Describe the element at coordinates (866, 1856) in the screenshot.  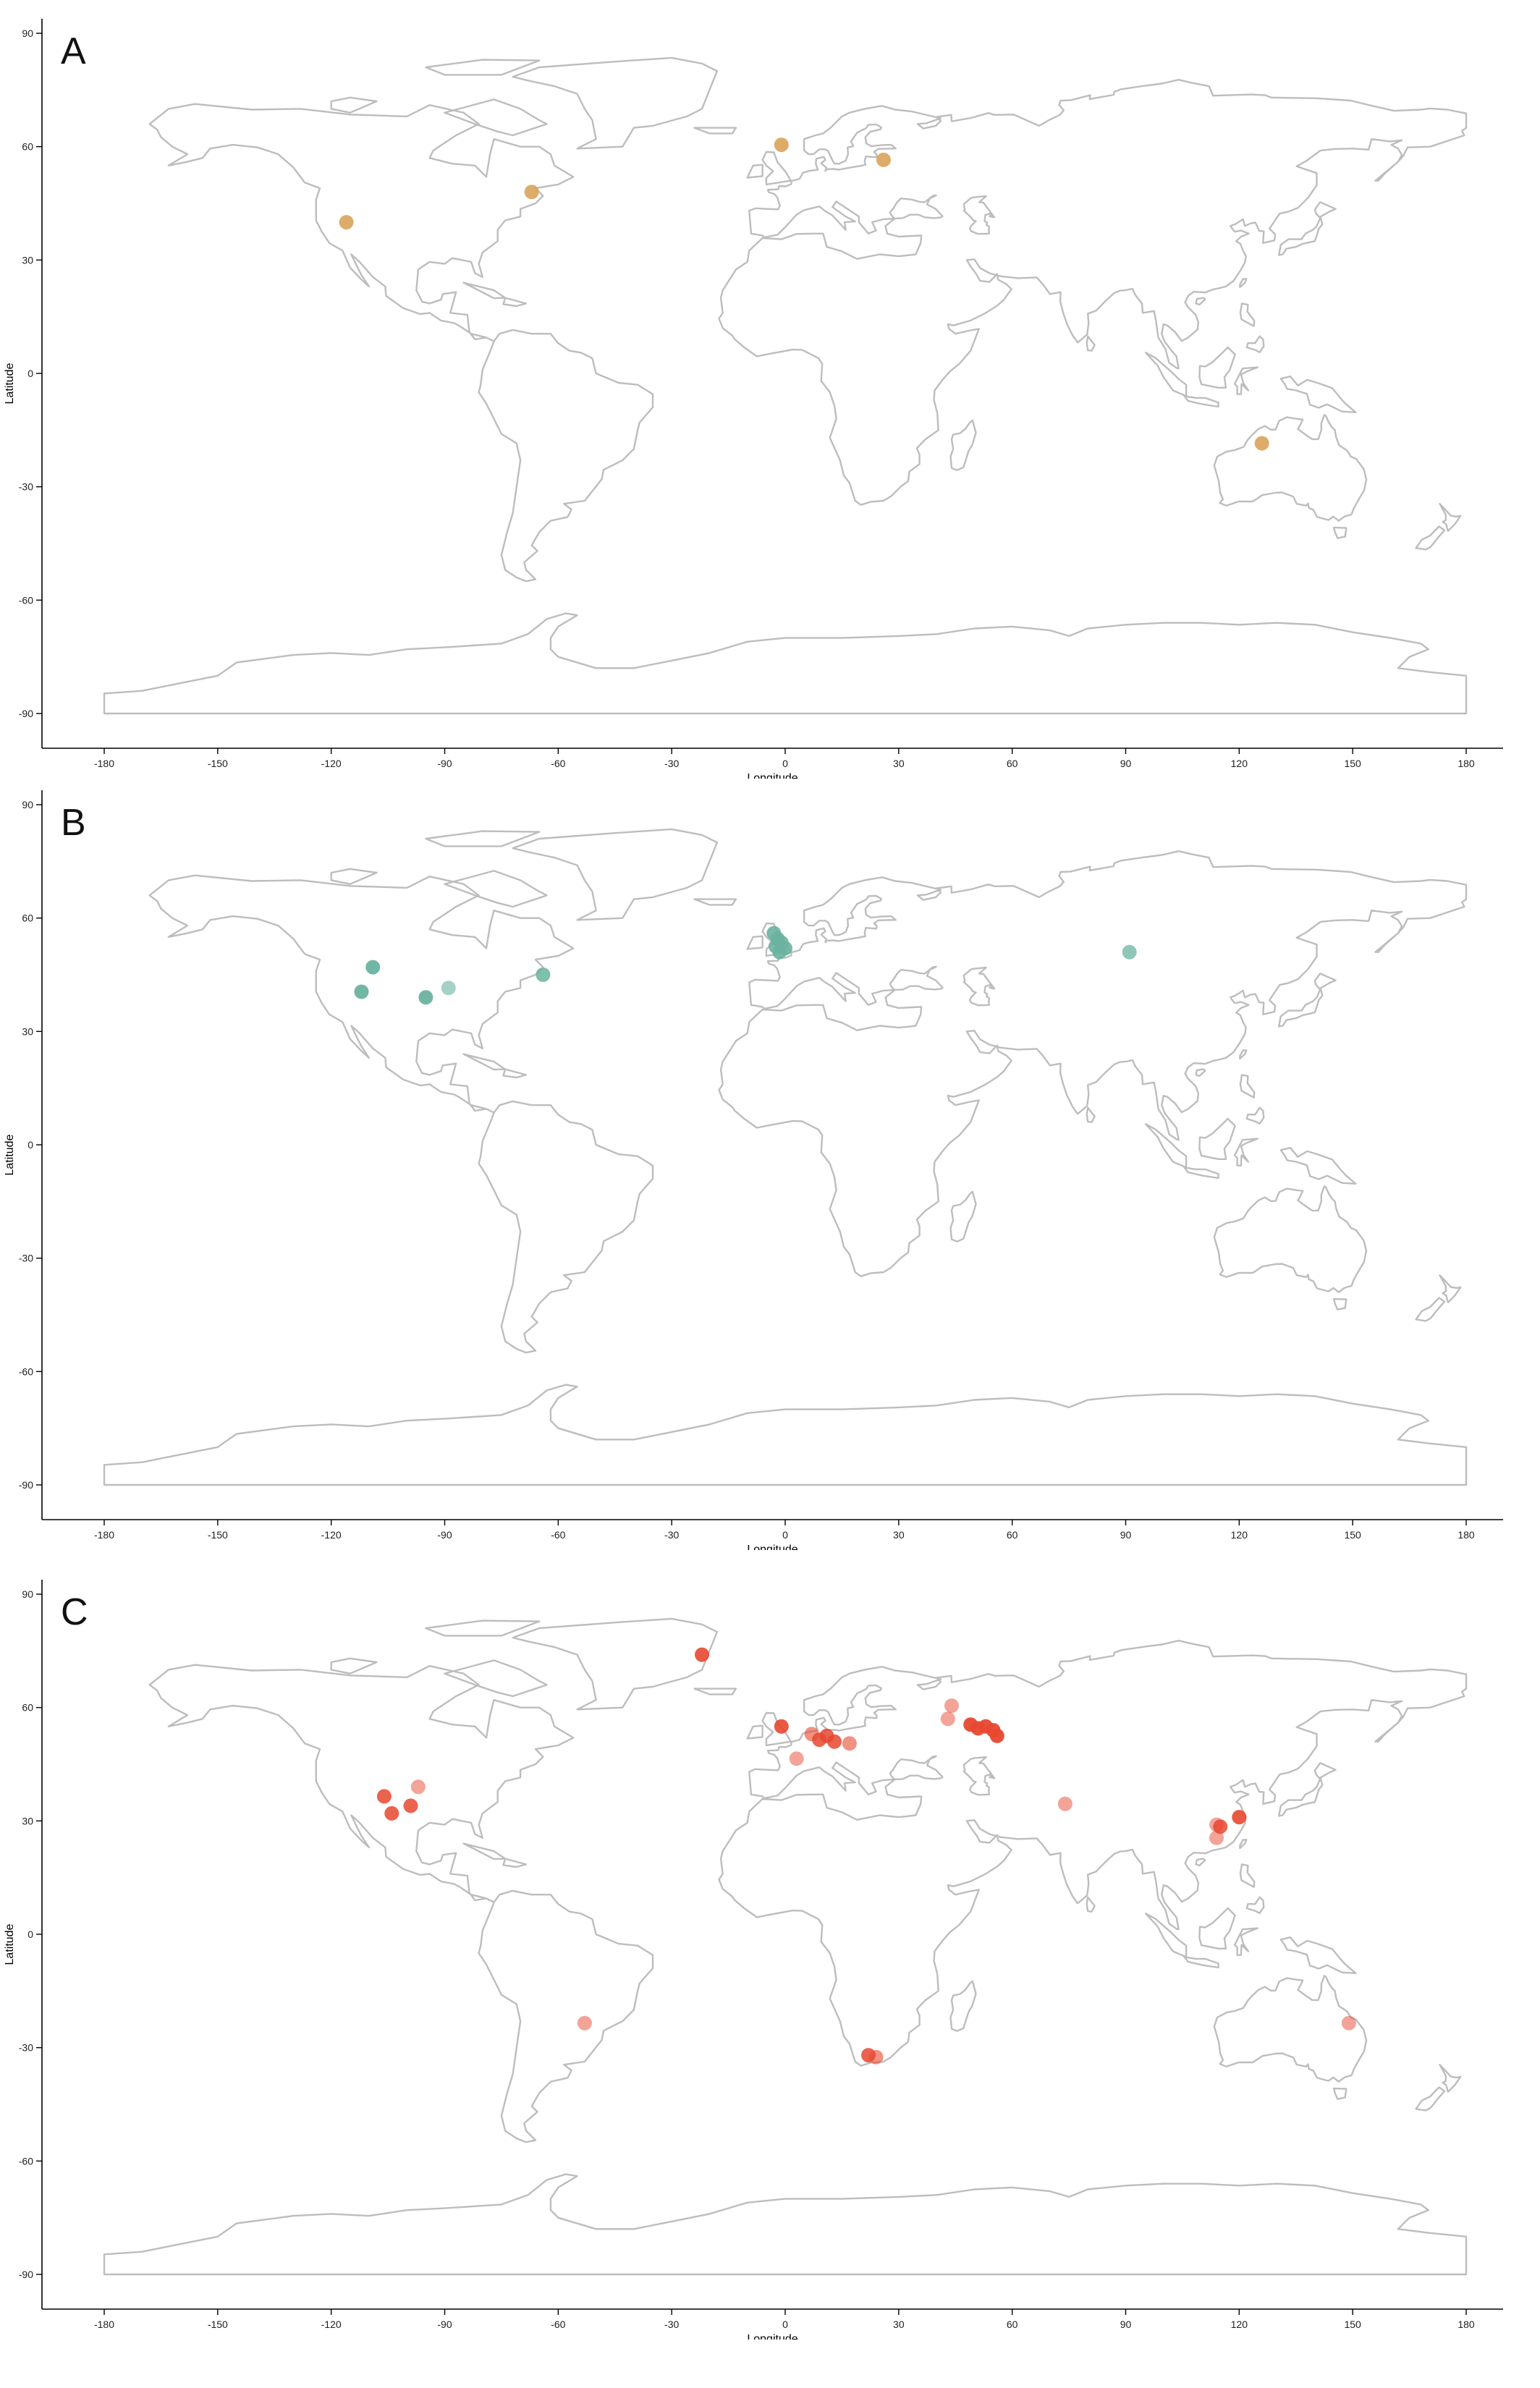
I see `data-points` at that location.